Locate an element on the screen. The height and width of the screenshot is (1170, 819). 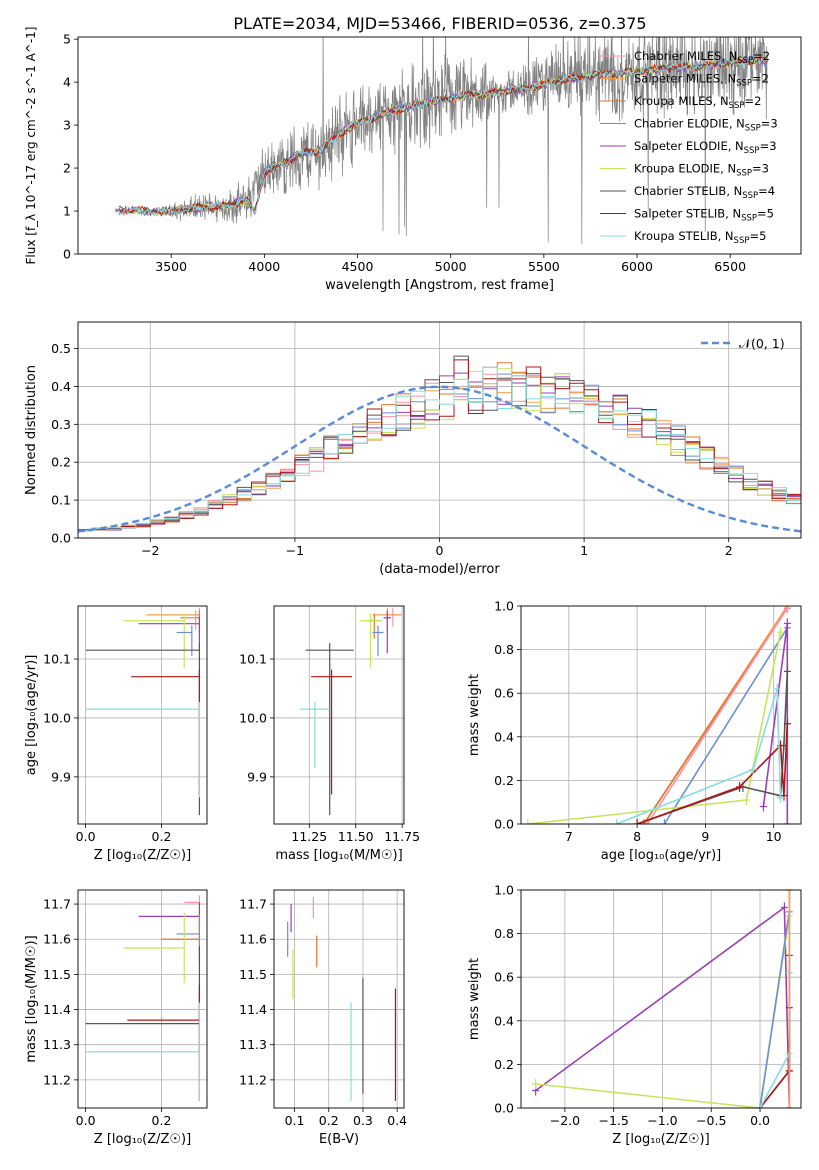
x-tick-label: 10 is located at coordinates (774, 836).